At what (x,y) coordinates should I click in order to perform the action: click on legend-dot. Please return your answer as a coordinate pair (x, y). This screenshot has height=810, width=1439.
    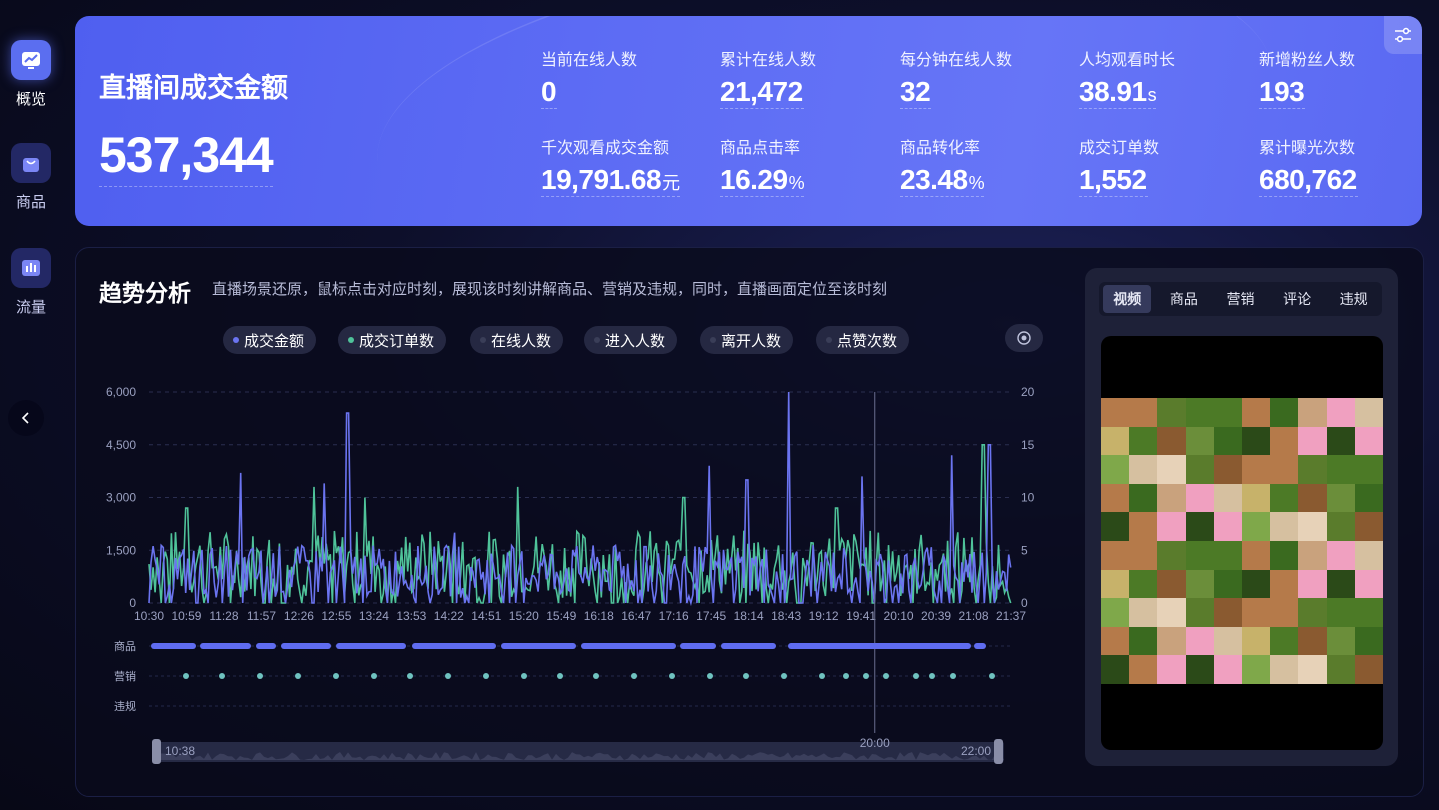
    Looking at the image, I should click on (597, 340).